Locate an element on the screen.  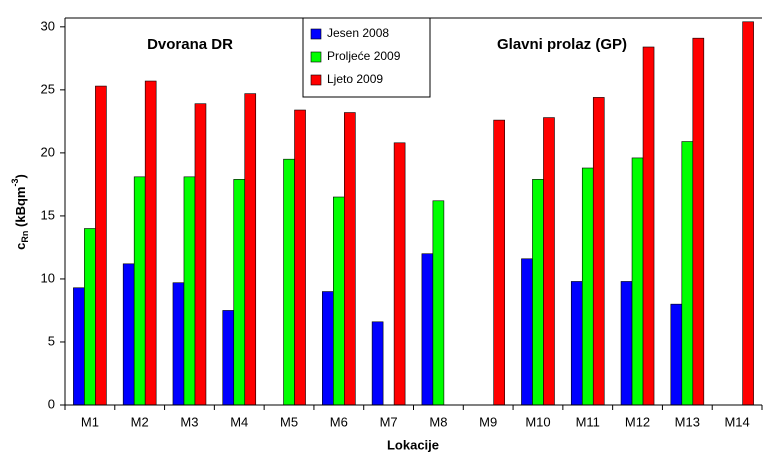
x-tick-label: M13 is located at coordinates (687, 421).